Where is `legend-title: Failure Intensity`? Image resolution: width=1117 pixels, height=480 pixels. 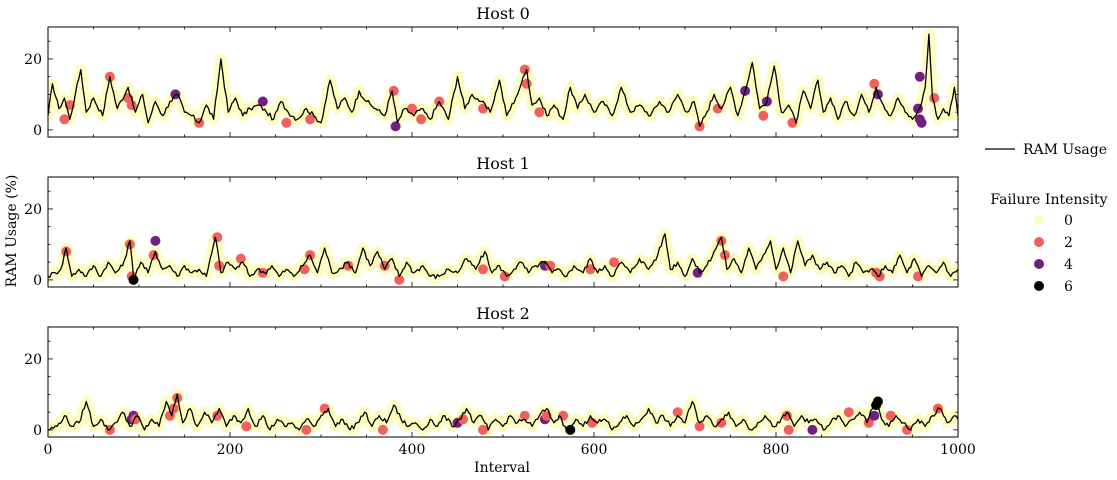
legend-title: Failure Intensity is located at coordinates (1048, 200).